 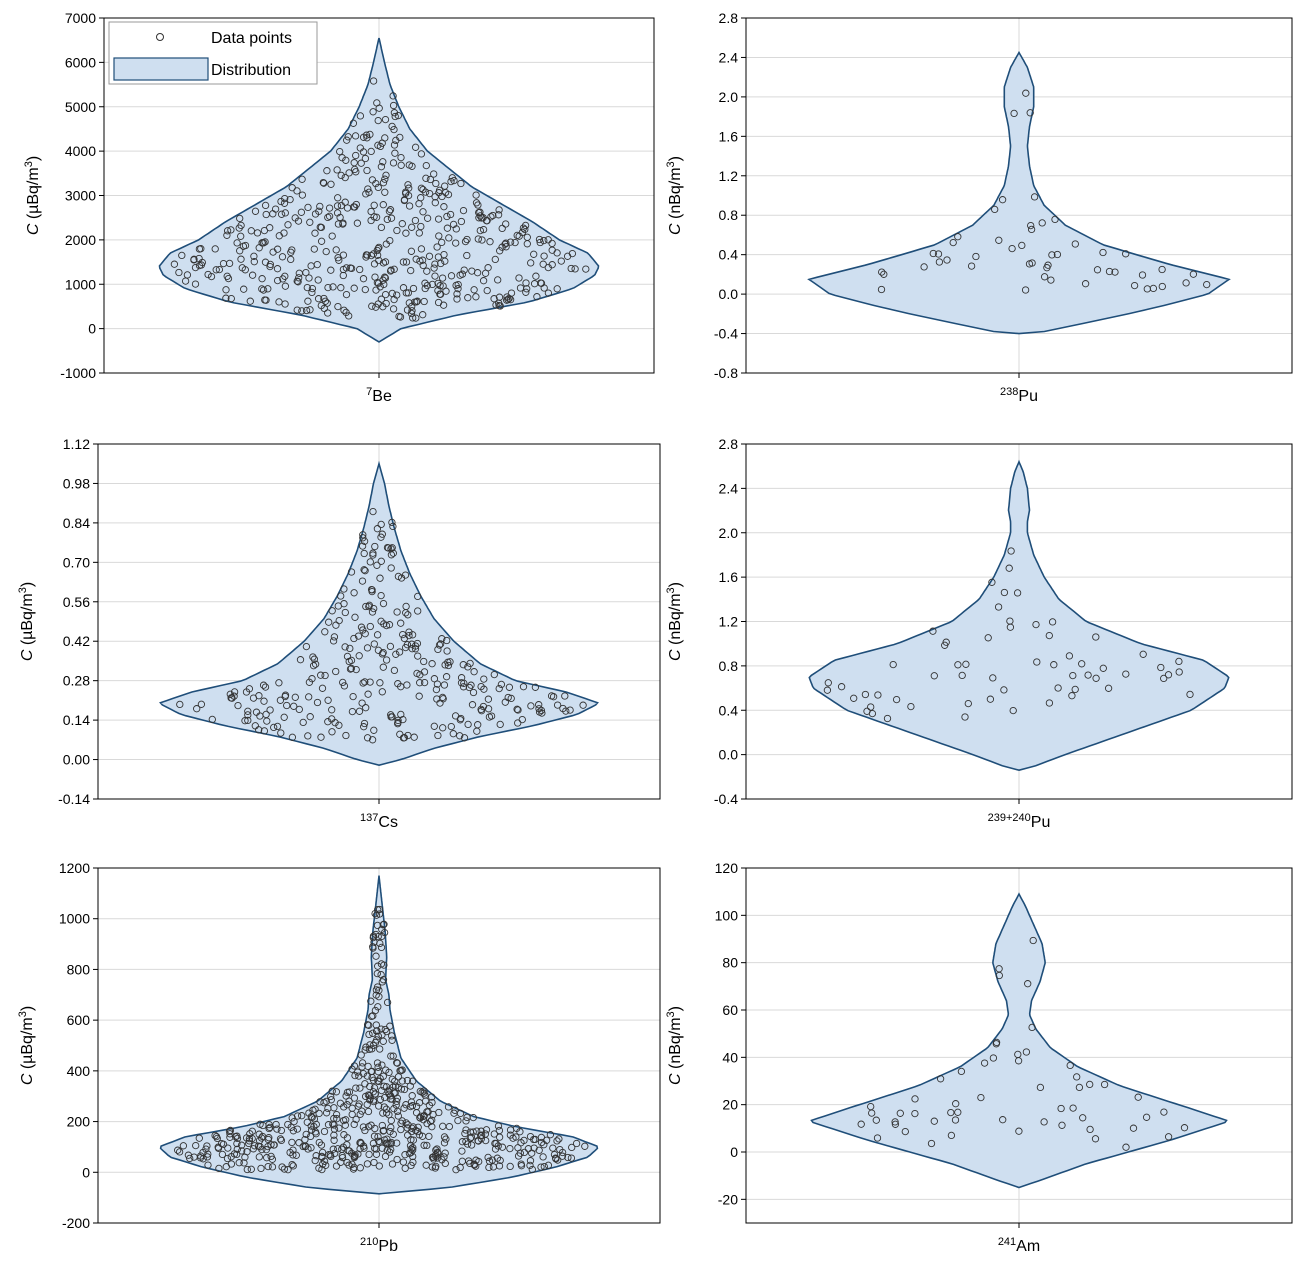 I want to click on y-tick-label-2: 0.4, so click(x=729, y=710).